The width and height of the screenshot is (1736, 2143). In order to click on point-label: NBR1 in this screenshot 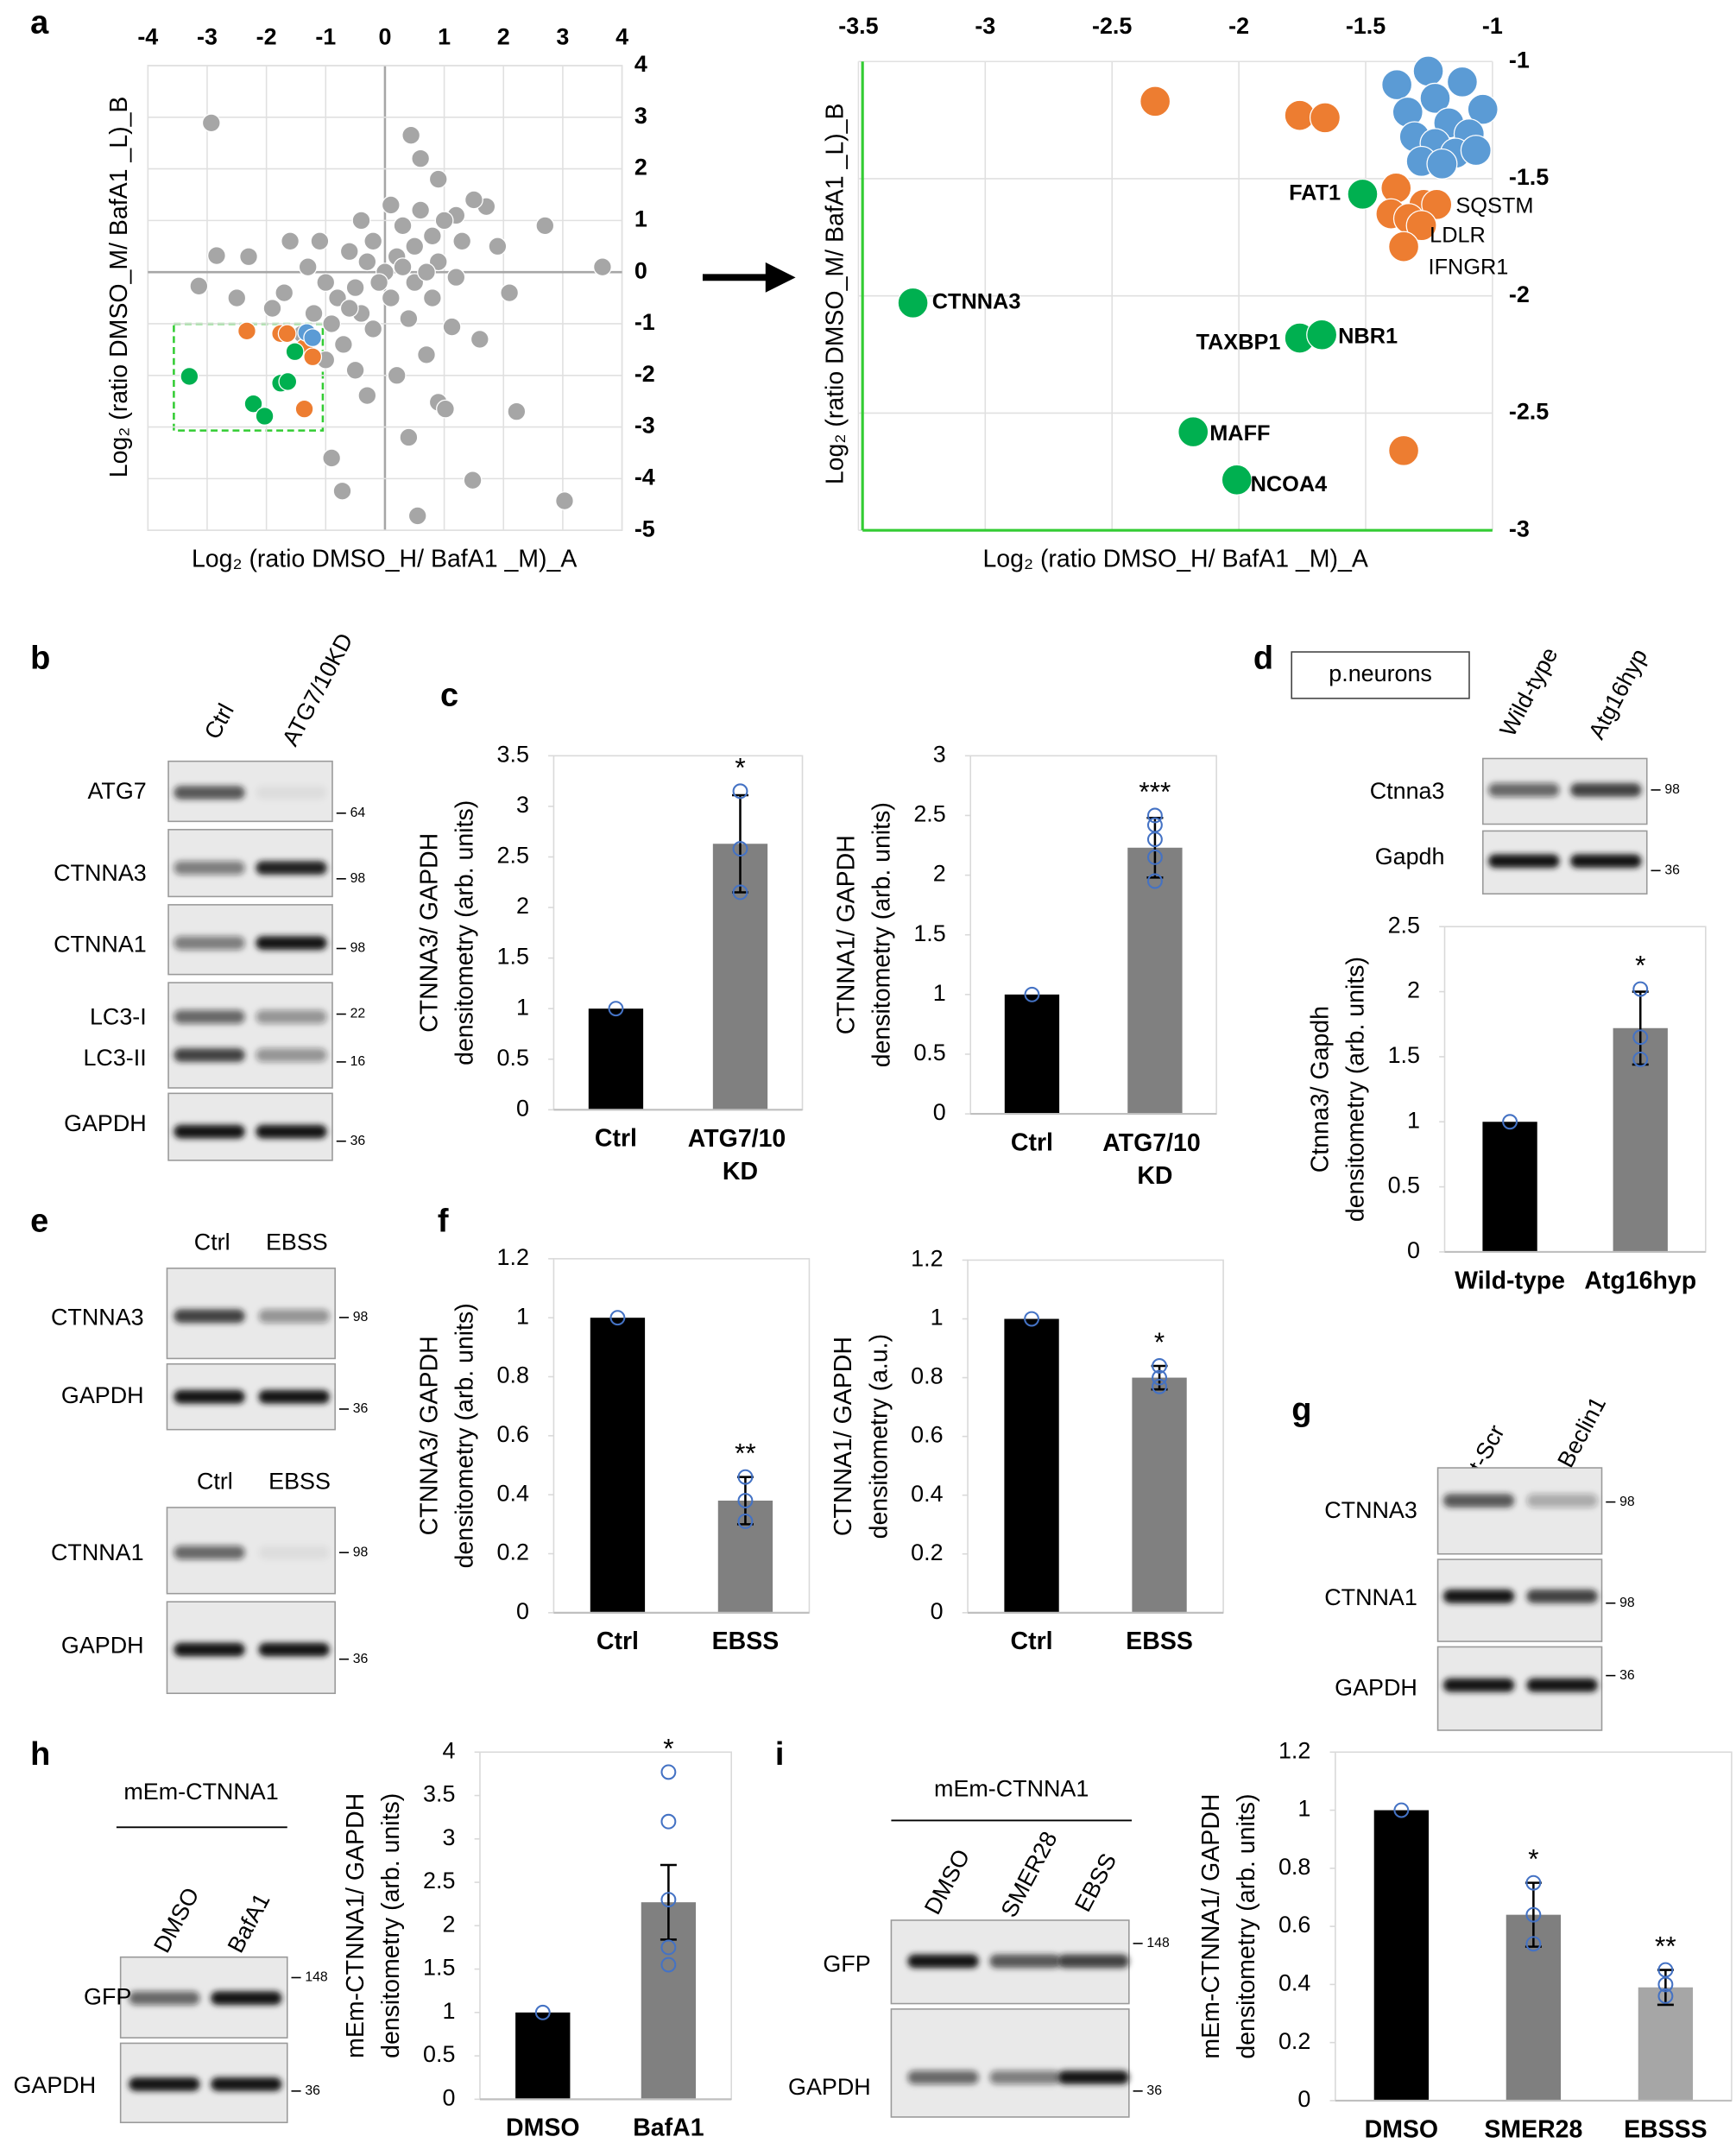, I will do `click(1368, 337)`.